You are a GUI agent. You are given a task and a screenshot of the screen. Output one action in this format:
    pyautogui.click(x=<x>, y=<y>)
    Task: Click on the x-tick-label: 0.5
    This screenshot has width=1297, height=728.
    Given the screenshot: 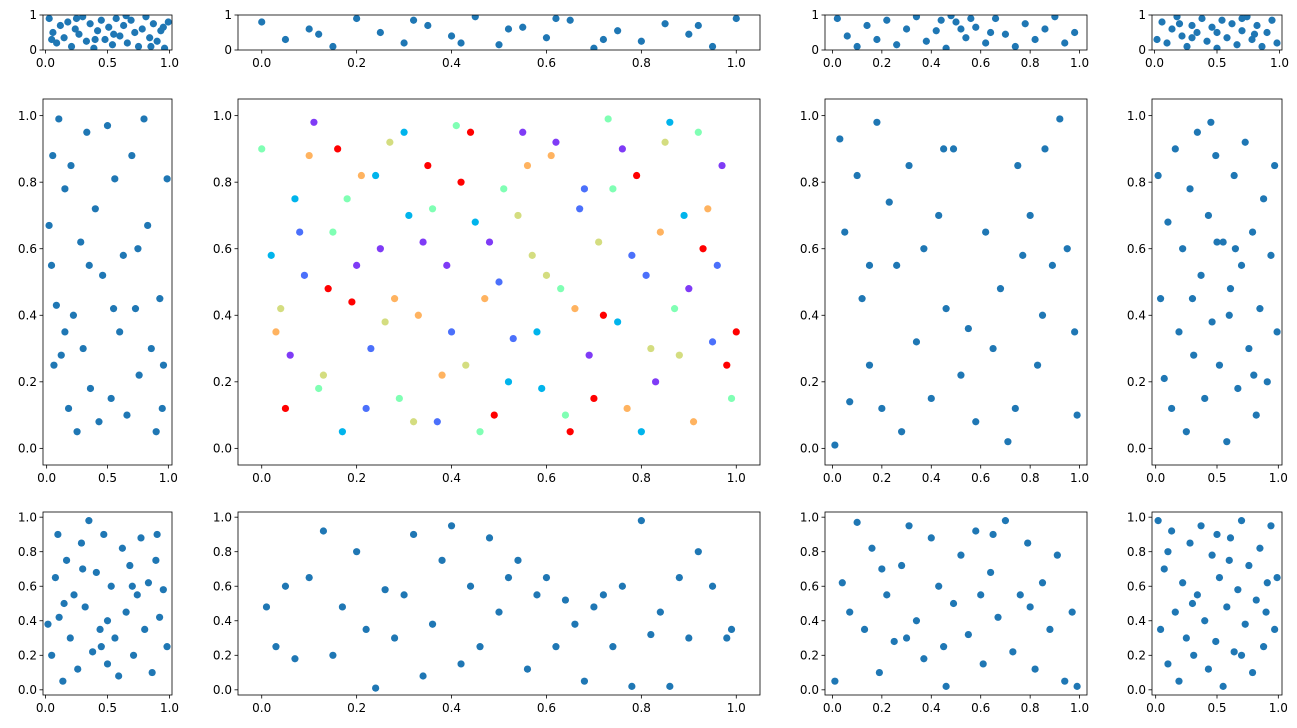 What is the action you would take?
    pyautogui.click(x=1216, y=63)
    